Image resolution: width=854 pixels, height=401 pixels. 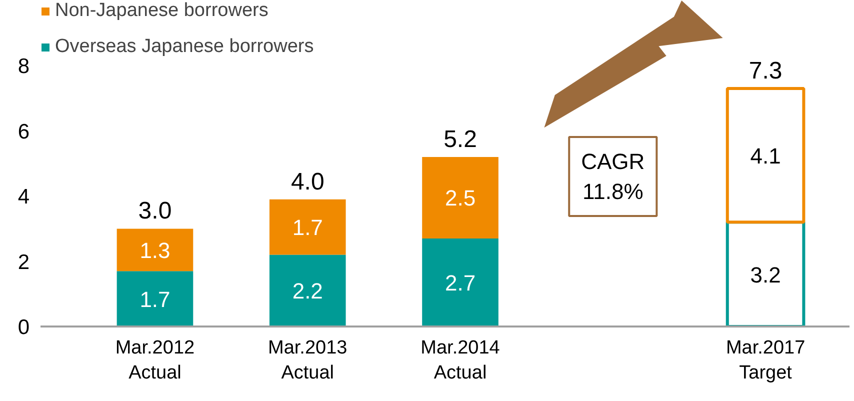 I want to click on y-tick-label: 2, so click(x=24, y=262).